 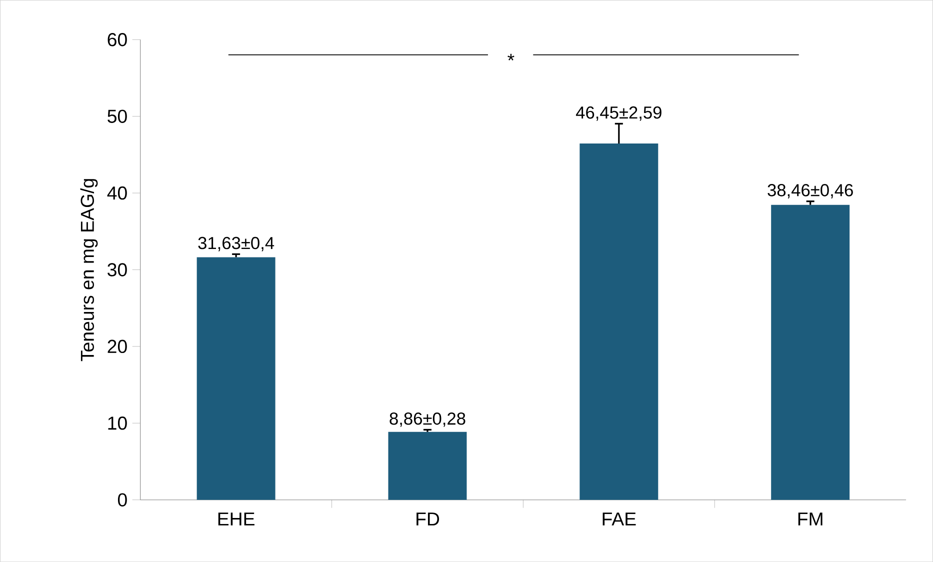 What do you see at coordinates (511, 57) in the screenshot?
I see `annotation: *` at bounding box center [511, 57].